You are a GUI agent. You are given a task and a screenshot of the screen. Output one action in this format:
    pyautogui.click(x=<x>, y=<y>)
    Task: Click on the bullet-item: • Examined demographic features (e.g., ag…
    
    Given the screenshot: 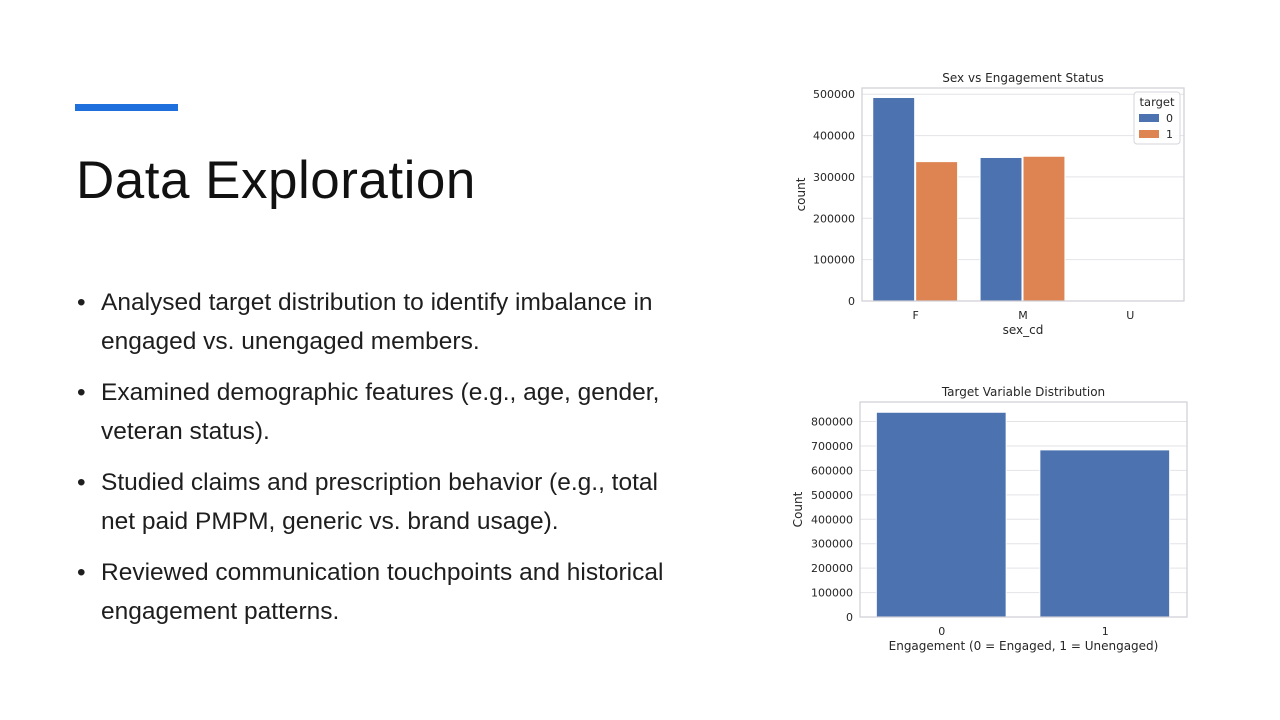 What is the action you would take?
    pyautogui.click(x=377, y=412)
    